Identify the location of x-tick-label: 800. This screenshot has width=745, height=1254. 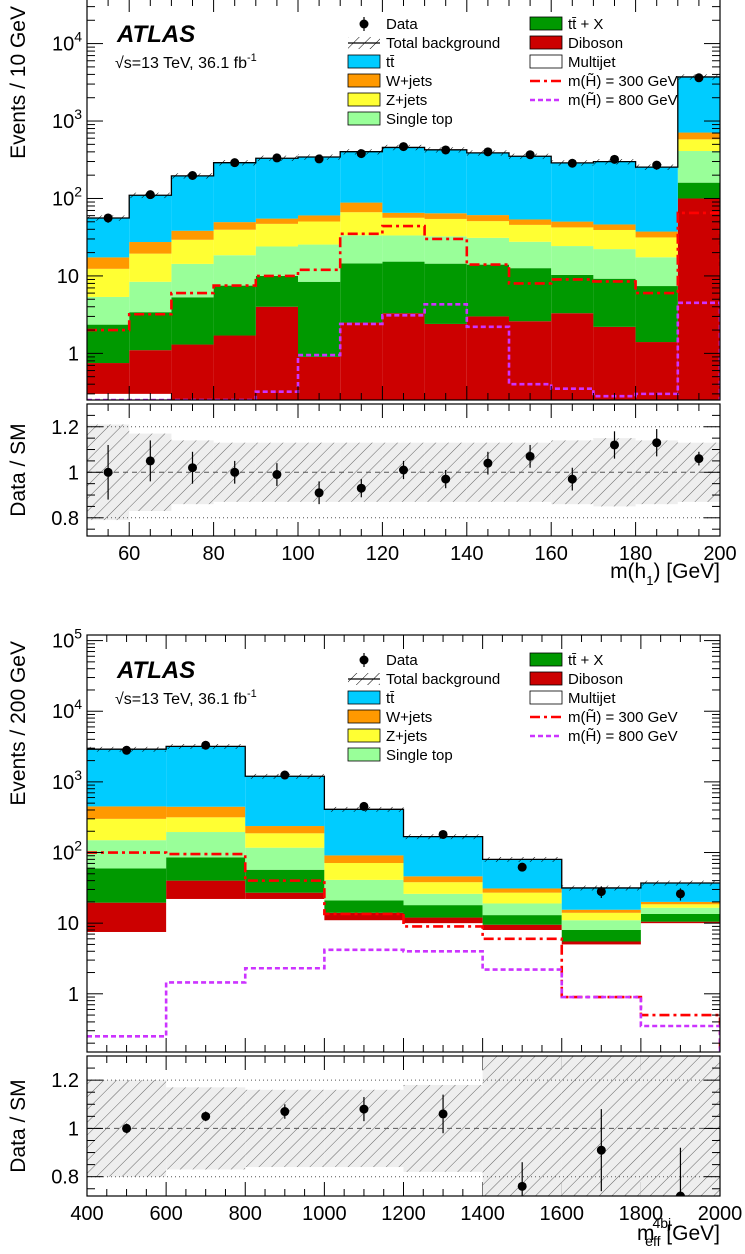
(245, 1214).